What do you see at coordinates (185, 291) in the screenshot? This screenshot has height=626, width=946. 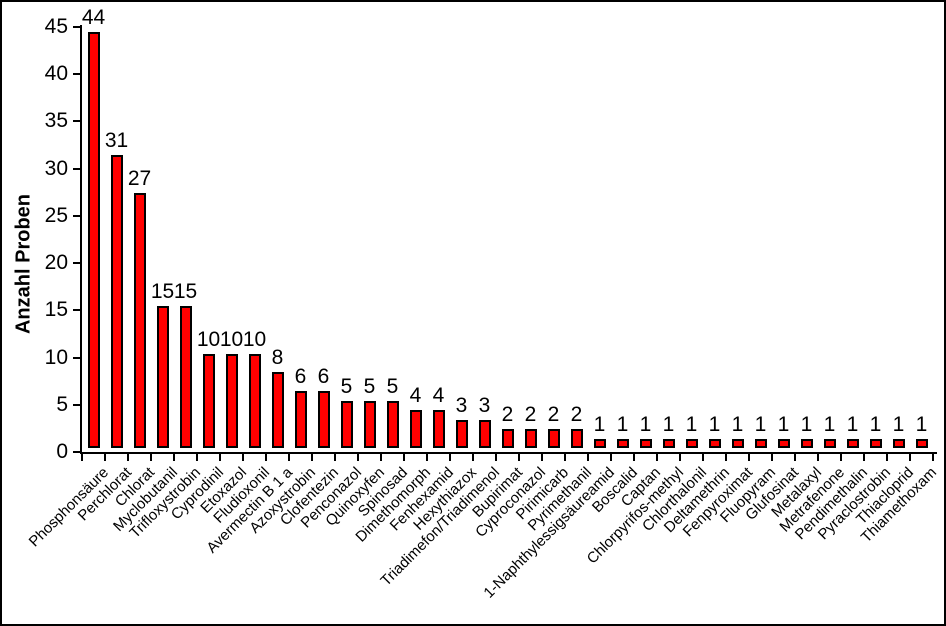 I see `bar-value-label: 15` at bounding box center [185, 291].